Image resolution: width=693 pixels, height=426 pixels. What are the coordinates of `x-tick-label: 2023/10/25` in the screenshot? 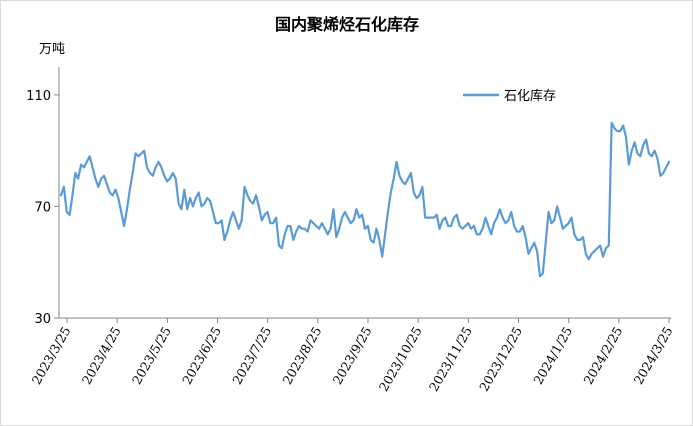 It's located at (400, 359).